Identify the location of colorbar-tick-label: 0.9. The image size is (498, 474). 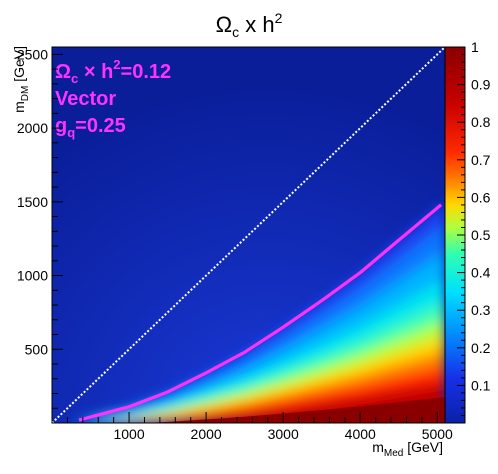
(481, 85).